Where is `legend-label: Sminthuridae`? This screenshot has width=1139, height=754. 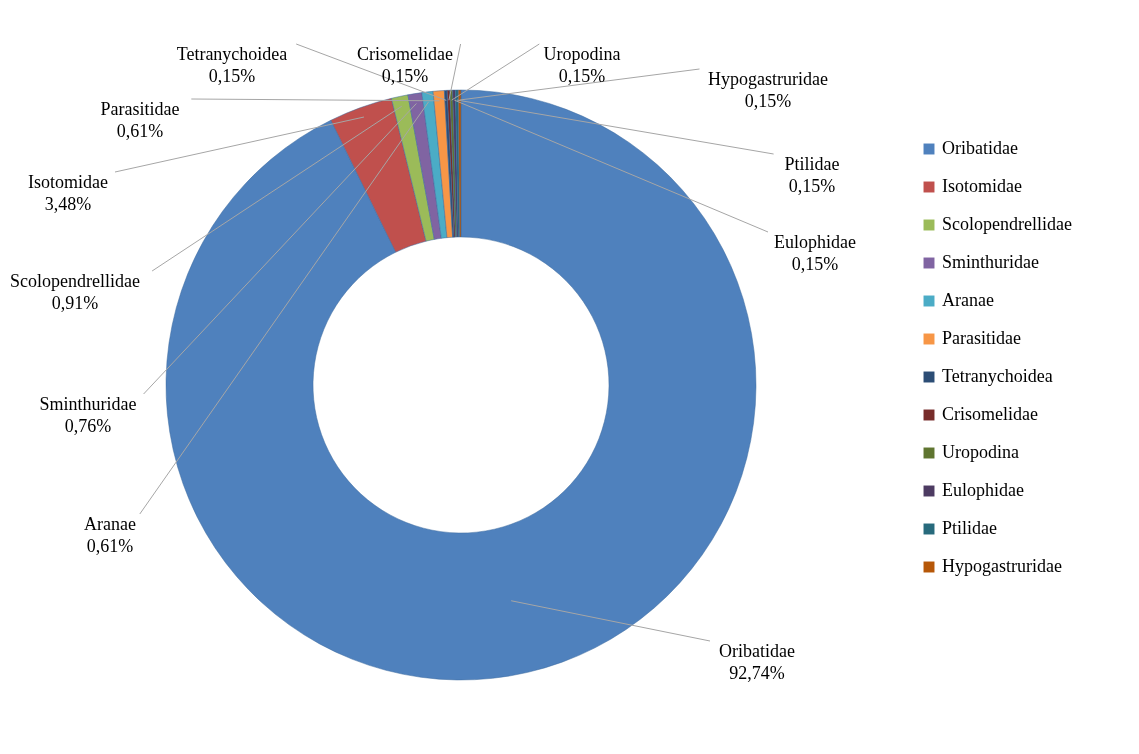 legend-label: Sminthuridae is located at coordinates (990, 262).